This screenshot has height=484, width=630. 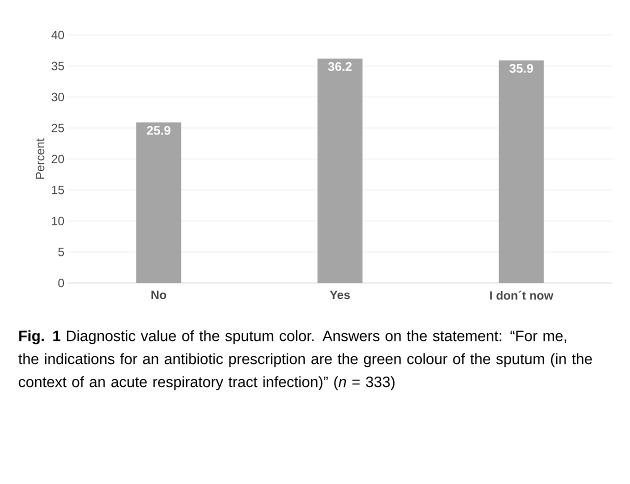 What do you see at coordinates (158, 130) in the screenshot?
I see `data-label: 25.9` at bounding box center [158, 130].